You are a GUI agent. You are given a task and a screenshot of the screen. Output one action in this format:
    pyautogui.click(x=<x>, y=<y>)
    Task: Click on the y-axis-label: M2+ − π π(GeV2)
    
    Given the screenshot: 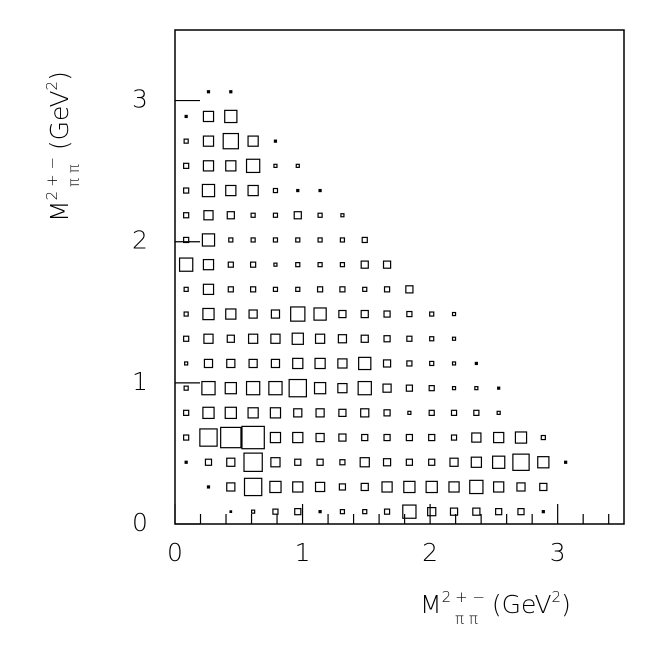 What is the action you would take?
    pyautogui.click(x=63, y=146)
    